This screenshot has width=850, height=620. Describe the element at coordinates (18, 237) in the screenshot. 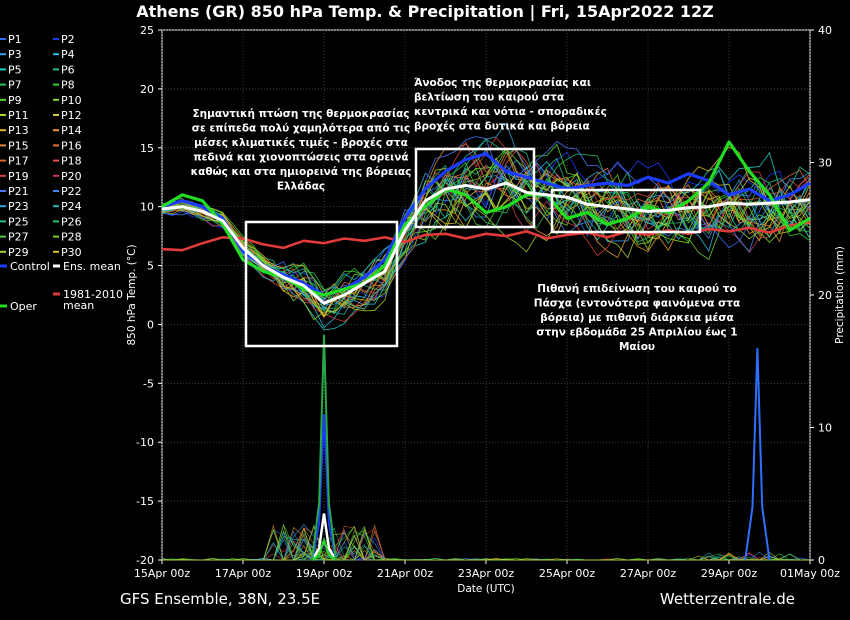

I see `legend-item-p27: P27` at that location.